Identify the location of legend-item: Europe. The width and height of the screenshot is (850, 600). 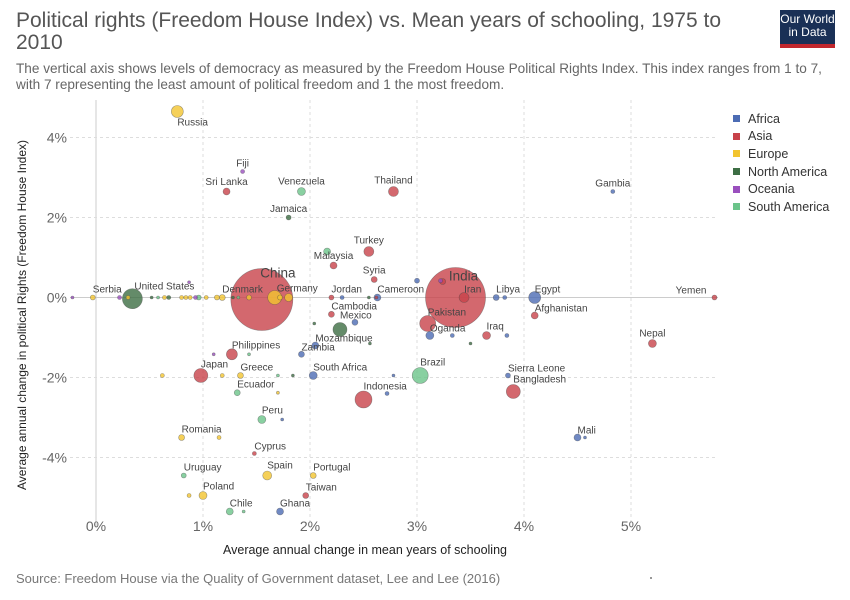
(781, 154).